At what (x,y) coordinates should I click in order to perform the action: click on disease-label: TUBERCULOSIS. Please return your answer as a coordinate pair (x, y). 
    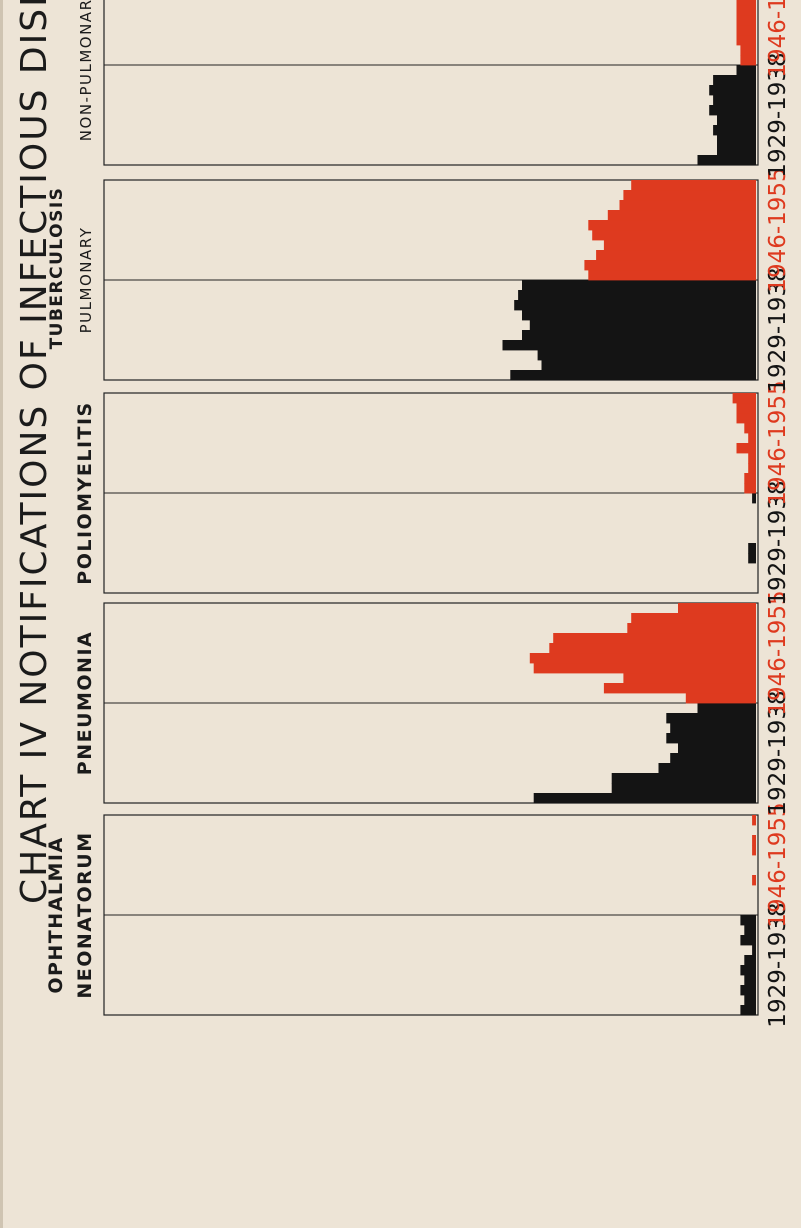
    Looking at the image, I should click on (57, 268).